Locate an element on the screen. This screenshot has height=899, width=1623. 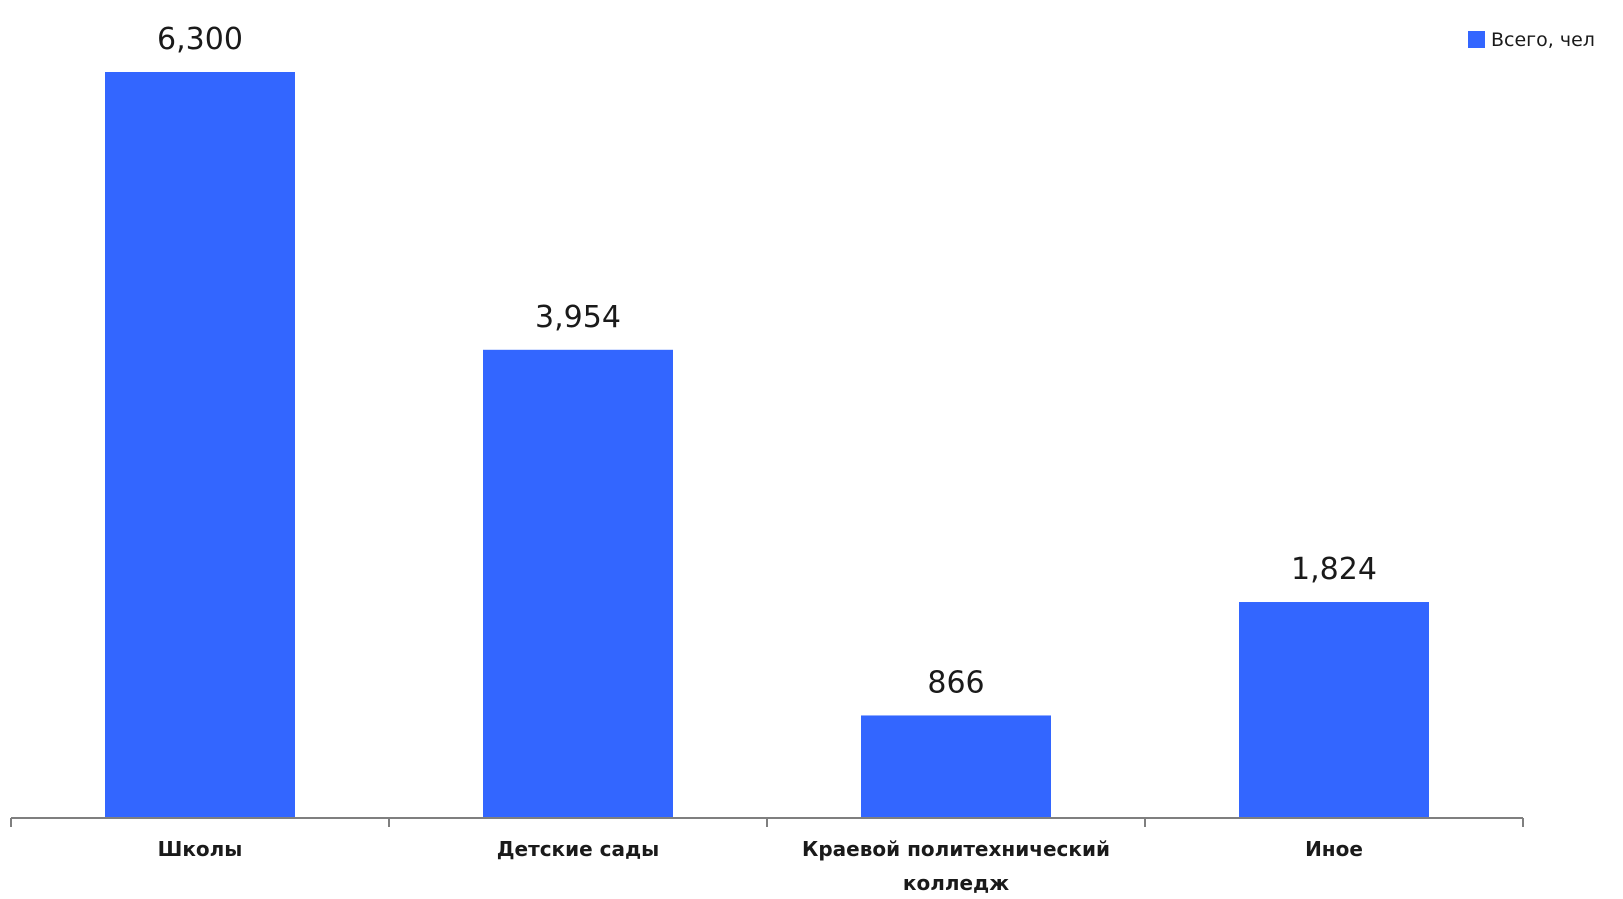
legend: Всего, чел is located at coordinates (1531, 40).